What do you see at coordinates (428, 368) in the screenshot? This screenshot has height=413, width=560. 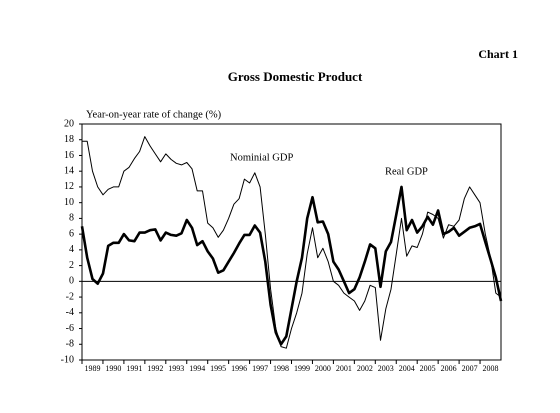 I see `x-tick-label: 2005` at bounding box center [428, 368].